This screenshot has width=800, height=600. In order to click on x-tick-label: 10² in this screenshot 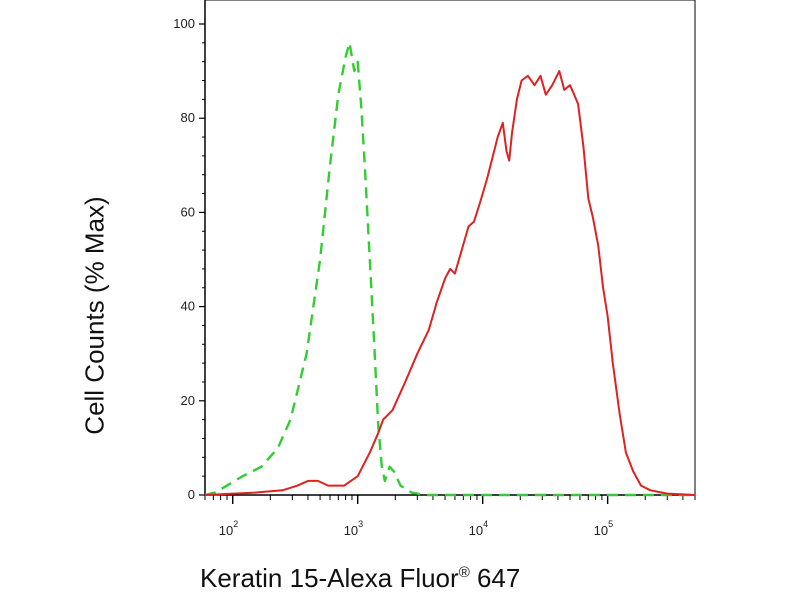, I will do `click(228, 528)`.